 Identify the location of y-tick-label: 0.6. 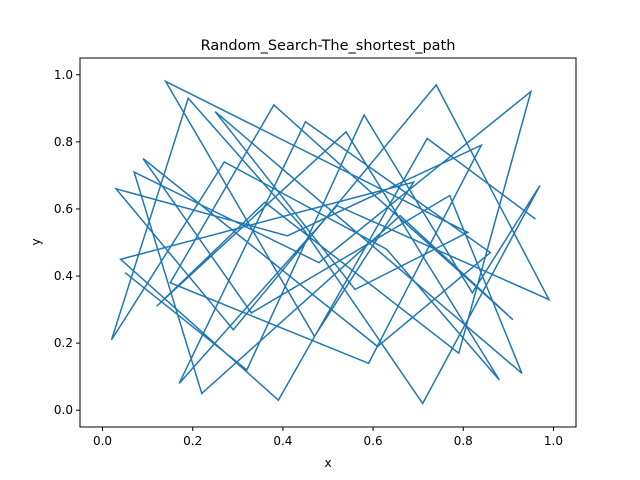
(63, 209).